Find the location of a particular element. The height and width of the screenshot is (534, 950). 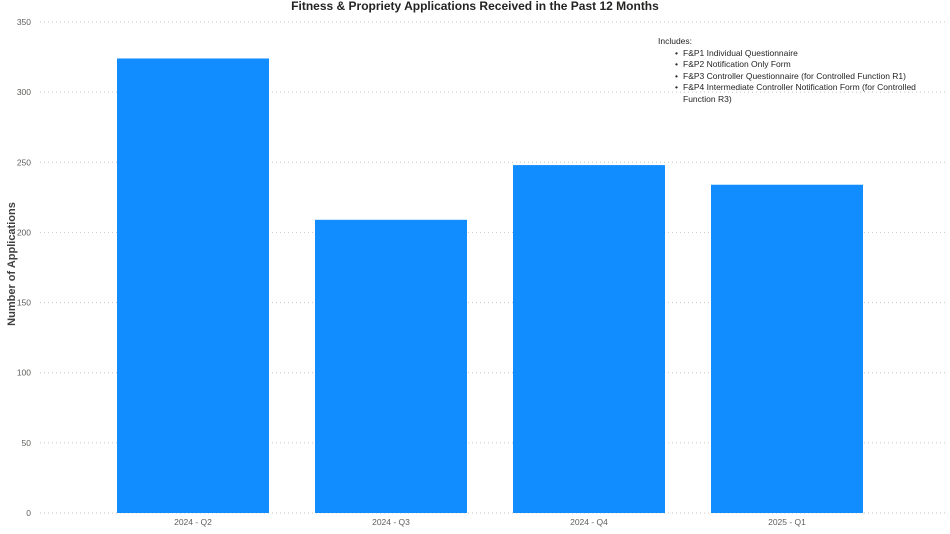

y-tick-label: 250 is located at coordinates (24, 162).